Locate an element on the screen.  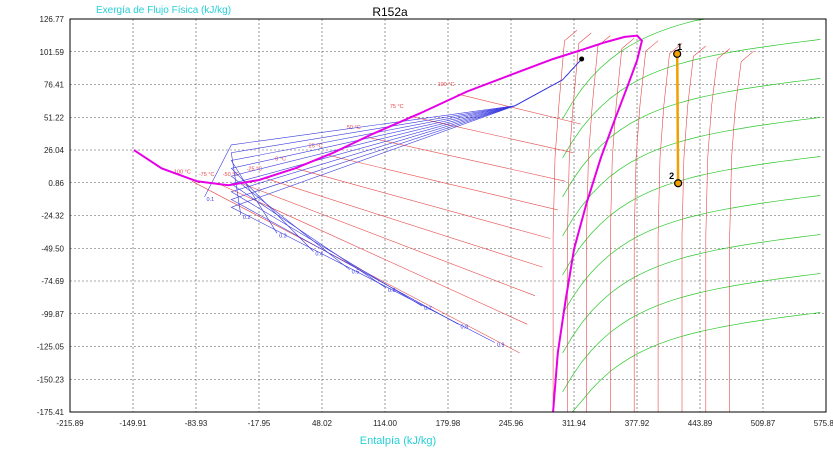
y-tick-label: -125.05 is located at coordinates (51, 347).